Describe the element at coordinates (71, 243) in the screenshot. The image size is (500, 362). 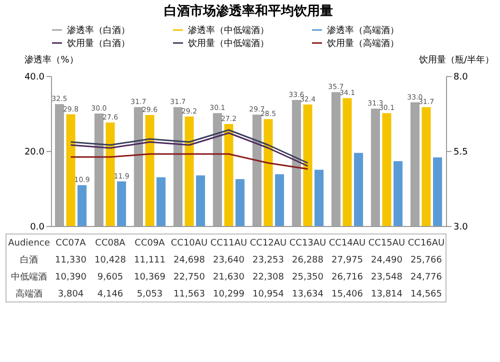
I see `x-tick-label: CC07A` at that location.